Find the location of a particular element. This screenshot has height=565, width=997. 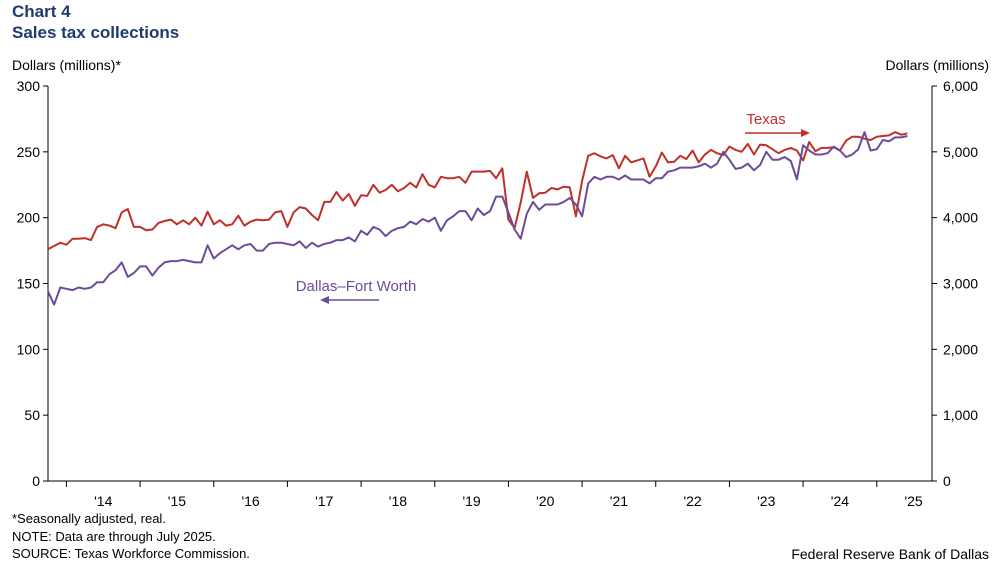

y-left-tick-label: 200 is located at coordinates (29, 218).